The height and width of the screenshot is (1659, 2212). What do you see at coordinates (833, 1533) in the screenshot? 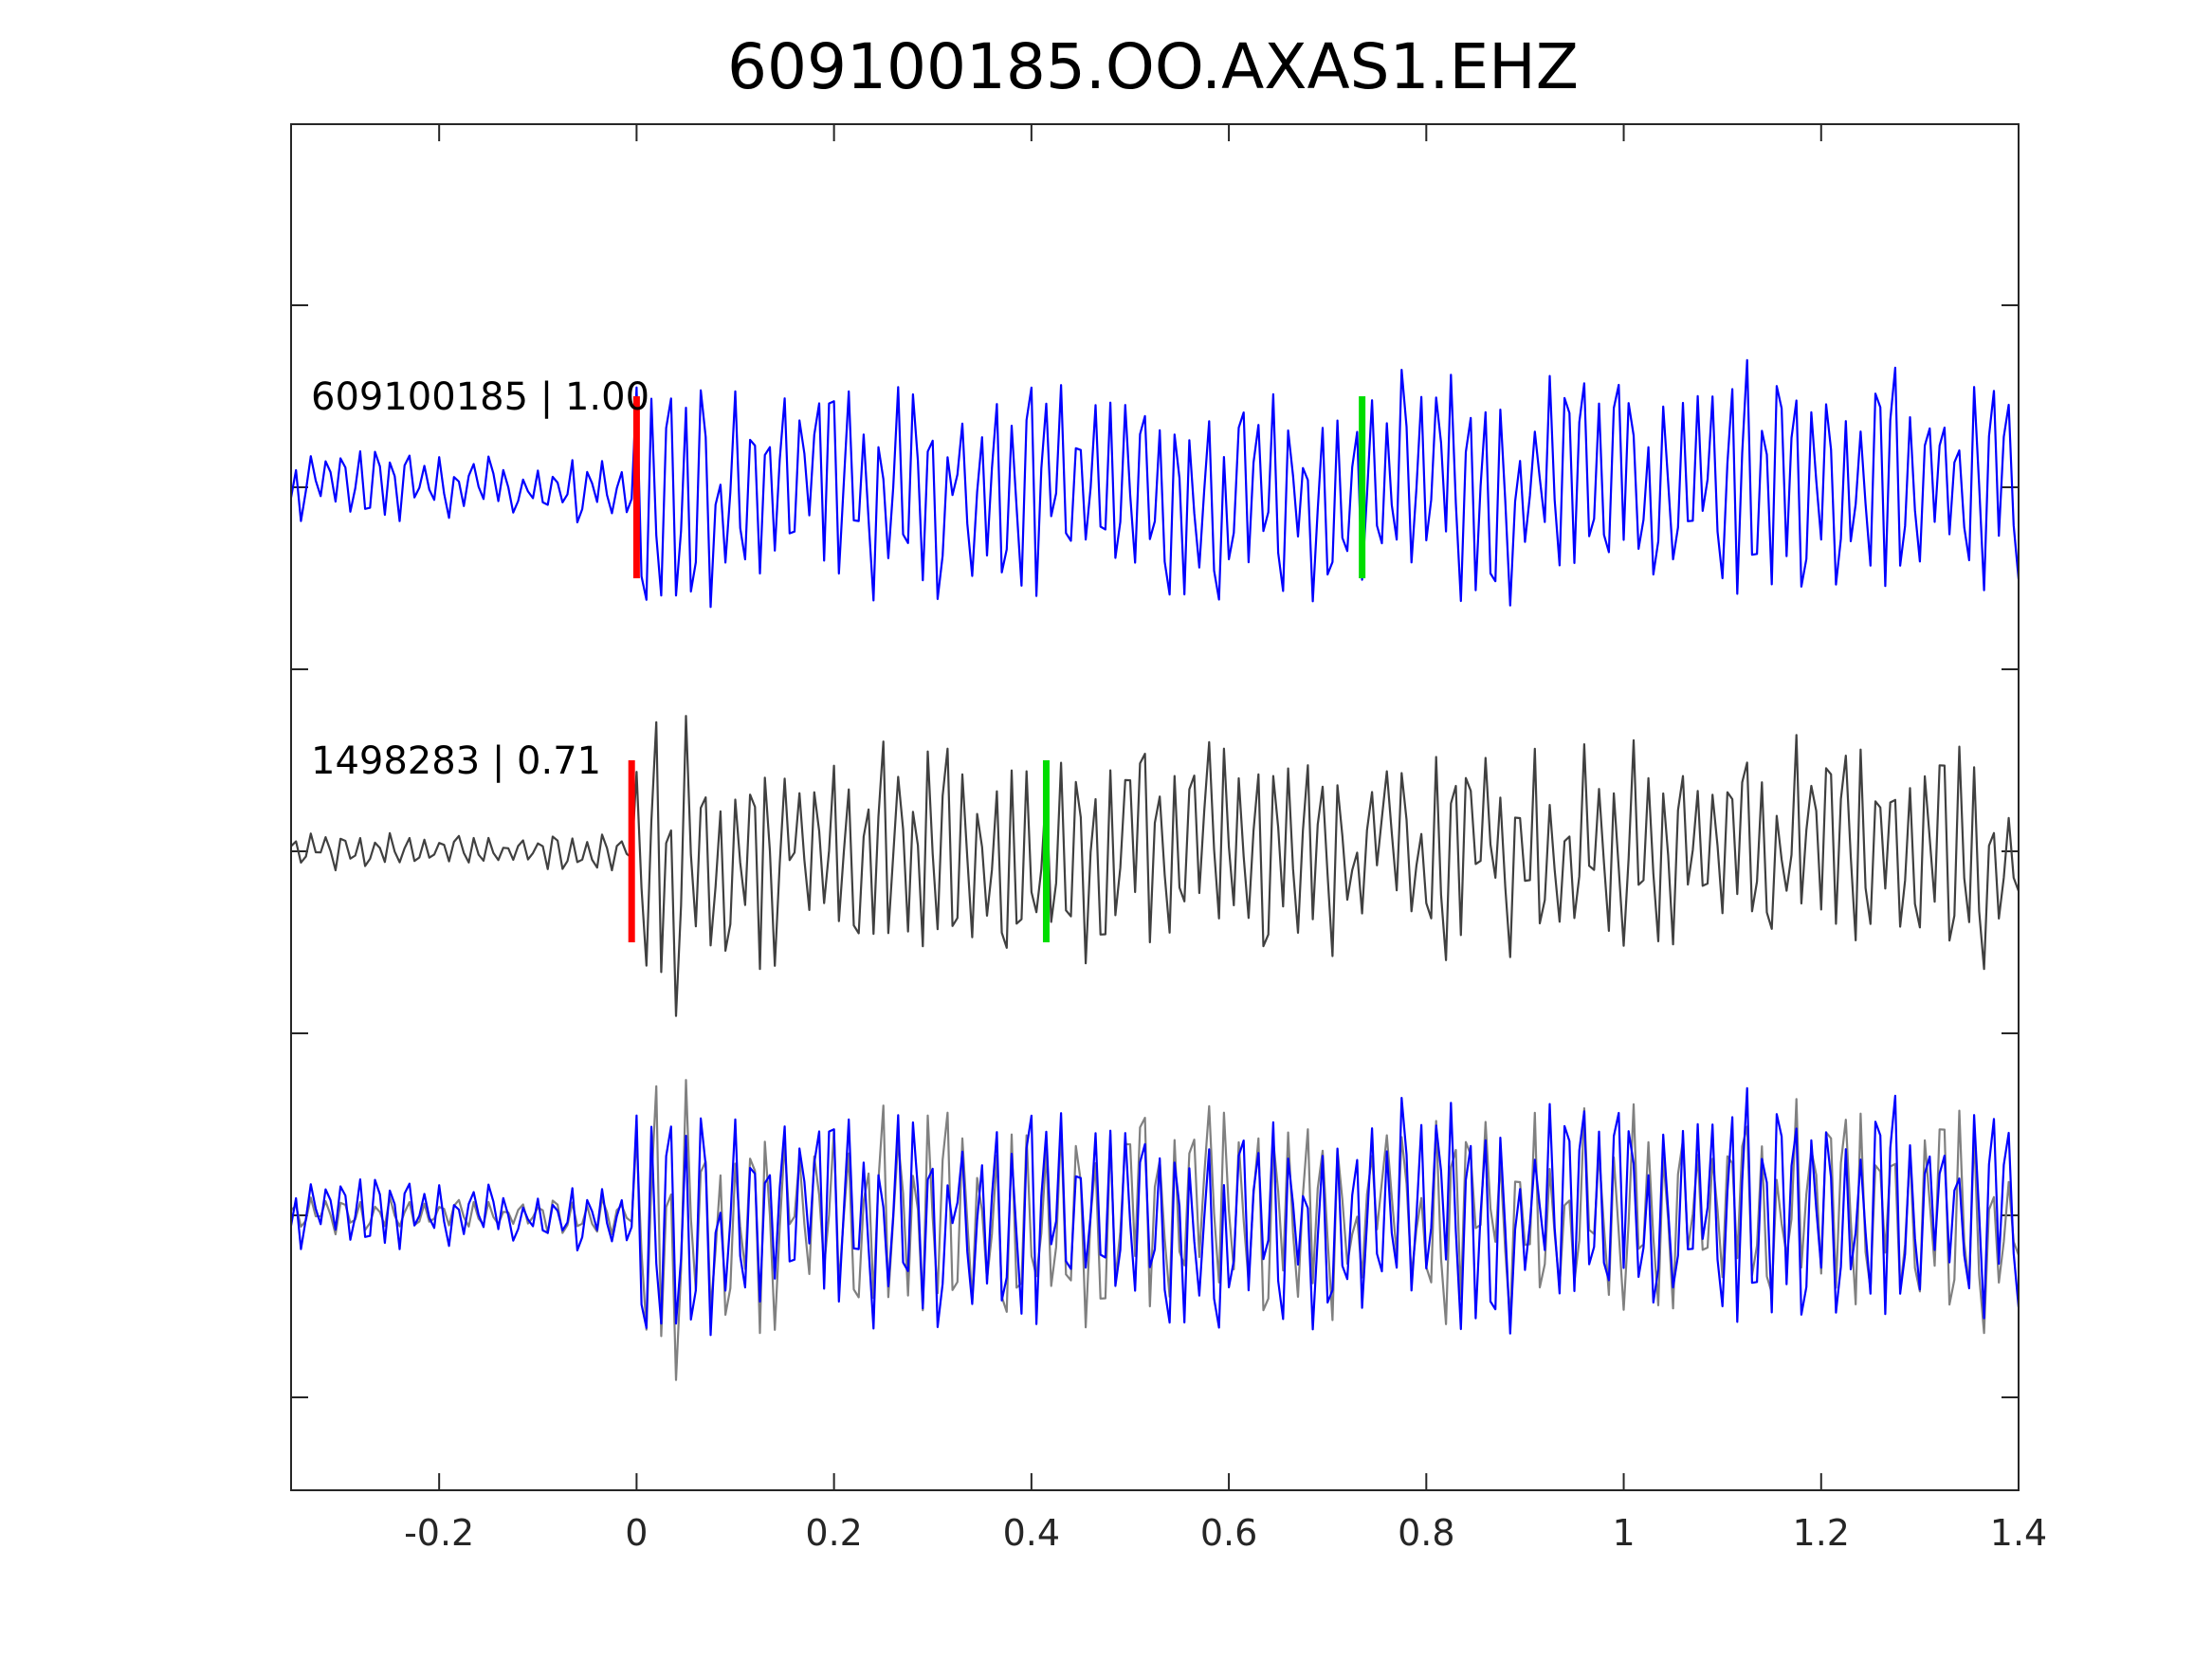
I see `x-tick-label: 0.2` at bounding box center [833, 1533].